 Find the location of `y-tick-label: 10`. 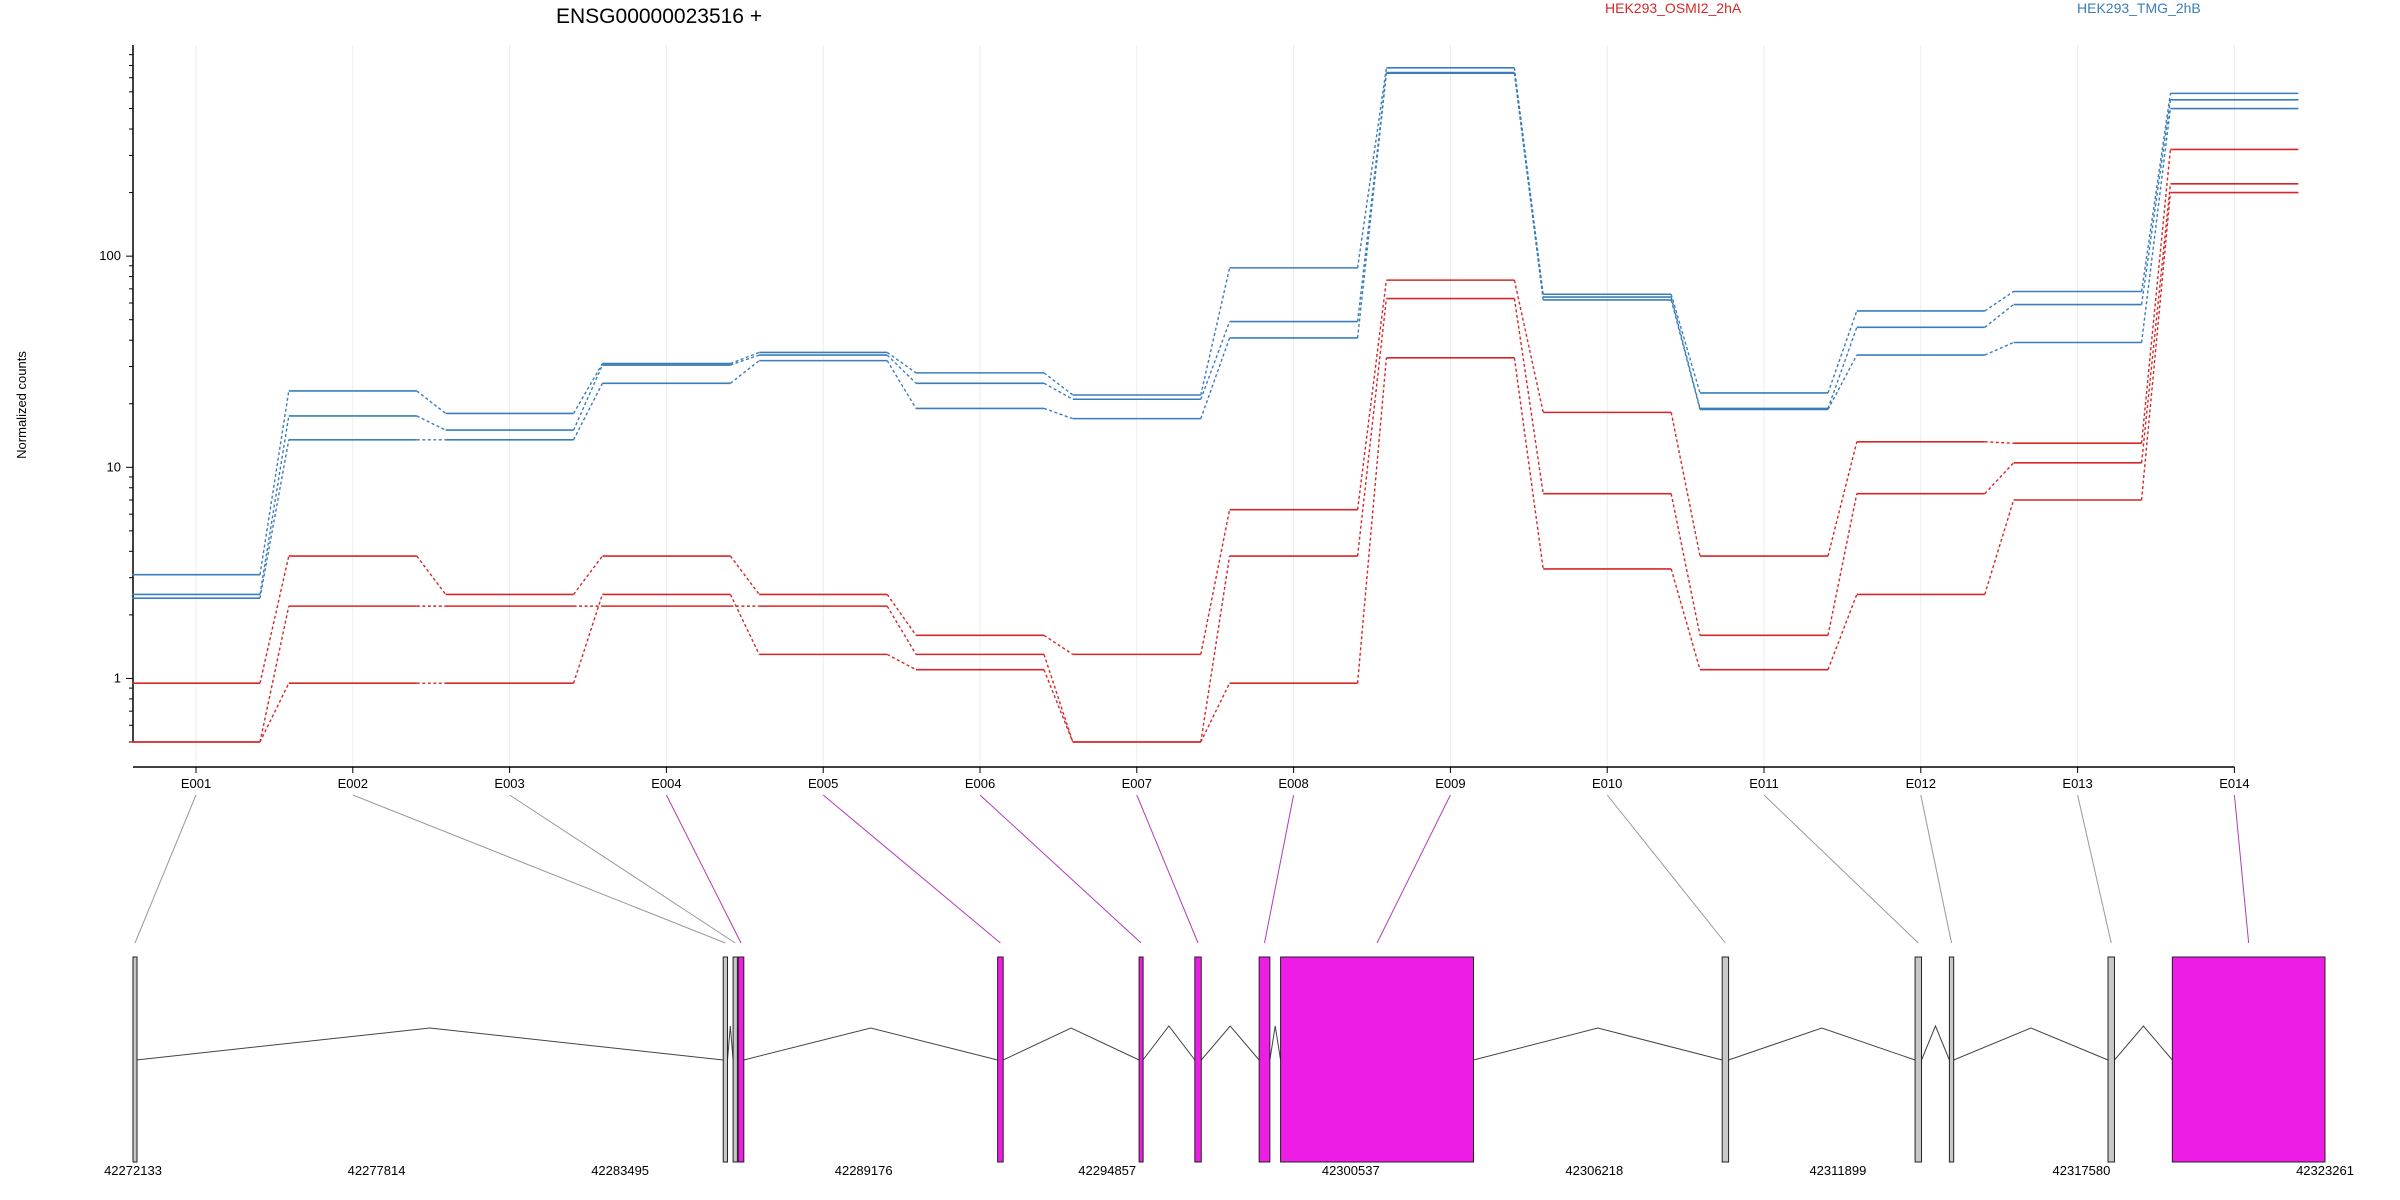

y-tick-label: 10 is located at coordinates (114, 466).